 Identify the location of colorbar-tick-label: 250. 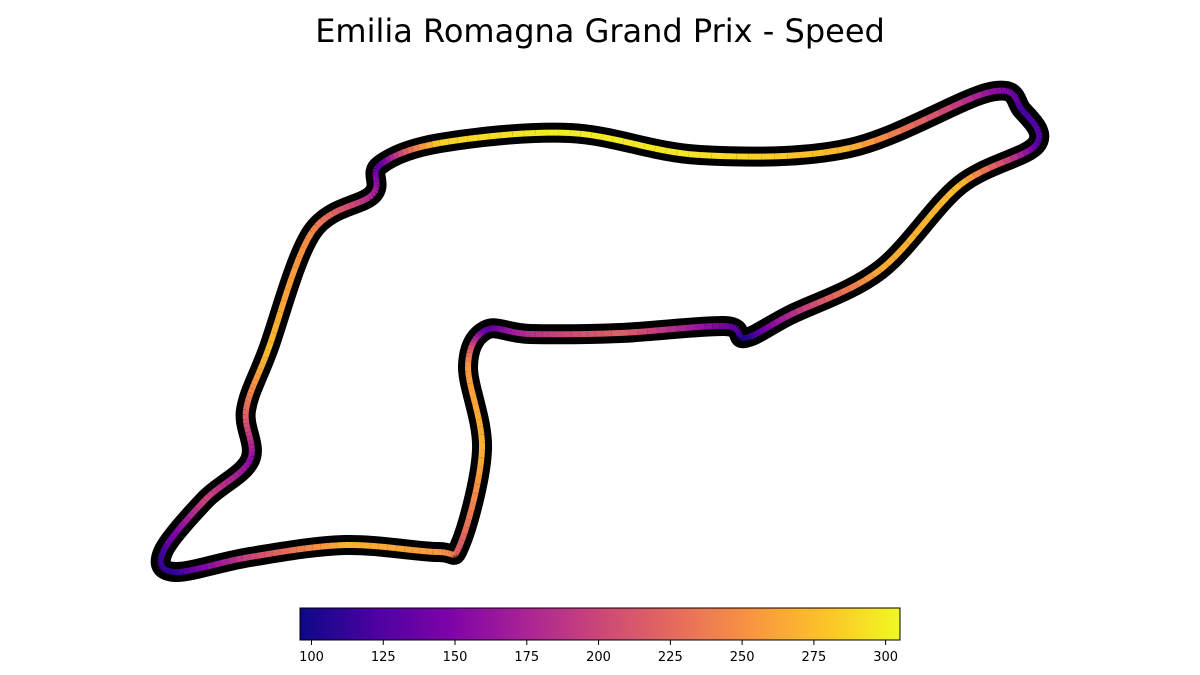
(742, 657).